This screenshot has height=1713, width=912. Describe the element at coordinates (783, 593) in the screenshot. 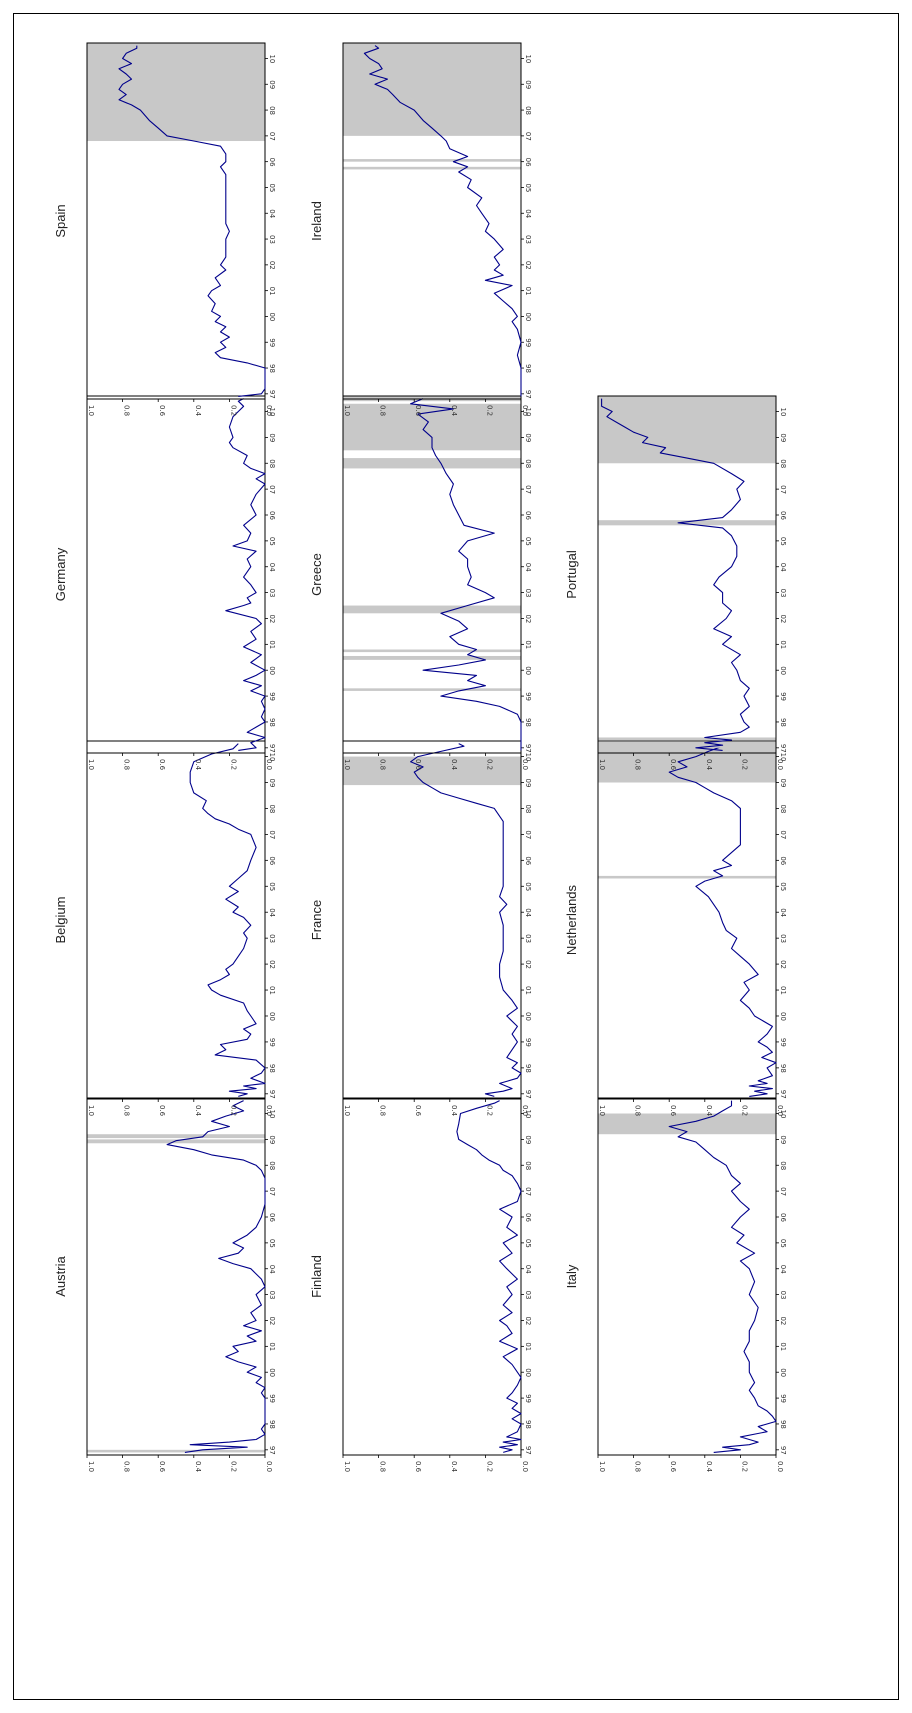

I see `portugal-xtick-label-6: 03` at that location.